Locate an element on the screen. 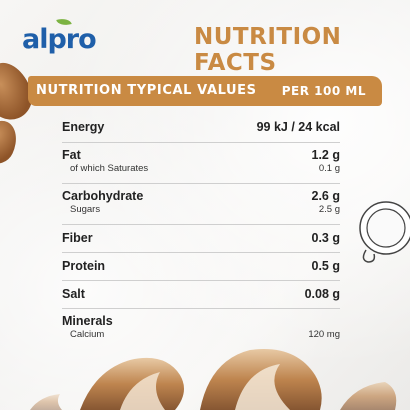 Image resolution: width=410 pixels, height=410 pixels. nutrient-value: 0.5 g is located at coordinates (326, 266).